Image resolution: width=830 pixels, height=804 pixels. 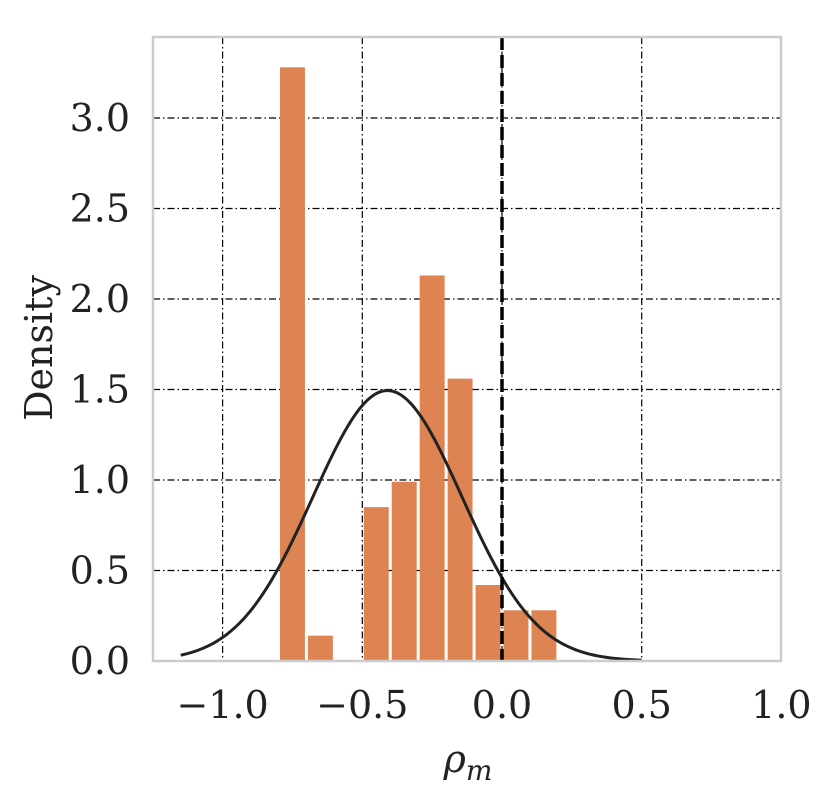 I want to click on x-tick-labels: −1.0 −0.5 0.0 0.5 1.0, so click(x=493, y=705).